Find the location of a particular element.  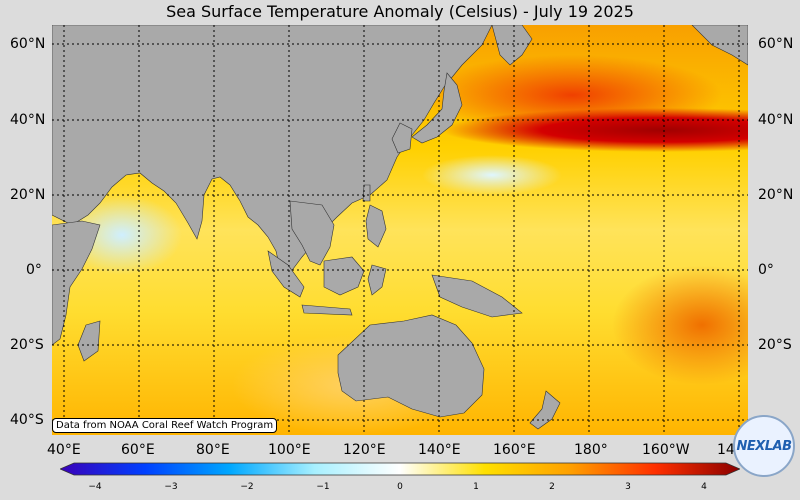

lon-label-100e: 100°E is located at coordinates (289, 450).